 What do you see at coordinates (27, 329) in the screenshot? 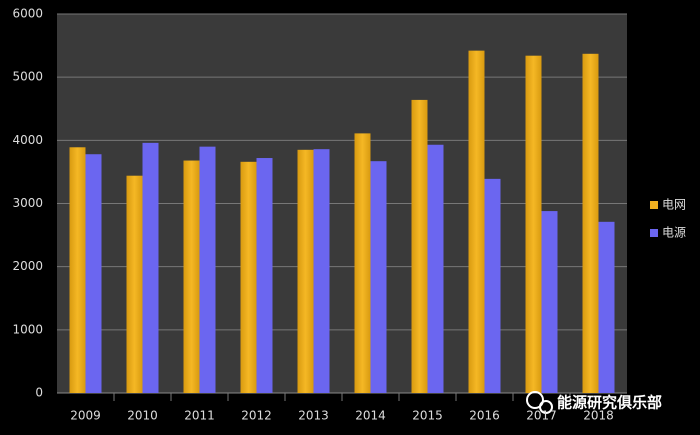
I see `y-tick-label: 1000` at bounding box center [27, 329].